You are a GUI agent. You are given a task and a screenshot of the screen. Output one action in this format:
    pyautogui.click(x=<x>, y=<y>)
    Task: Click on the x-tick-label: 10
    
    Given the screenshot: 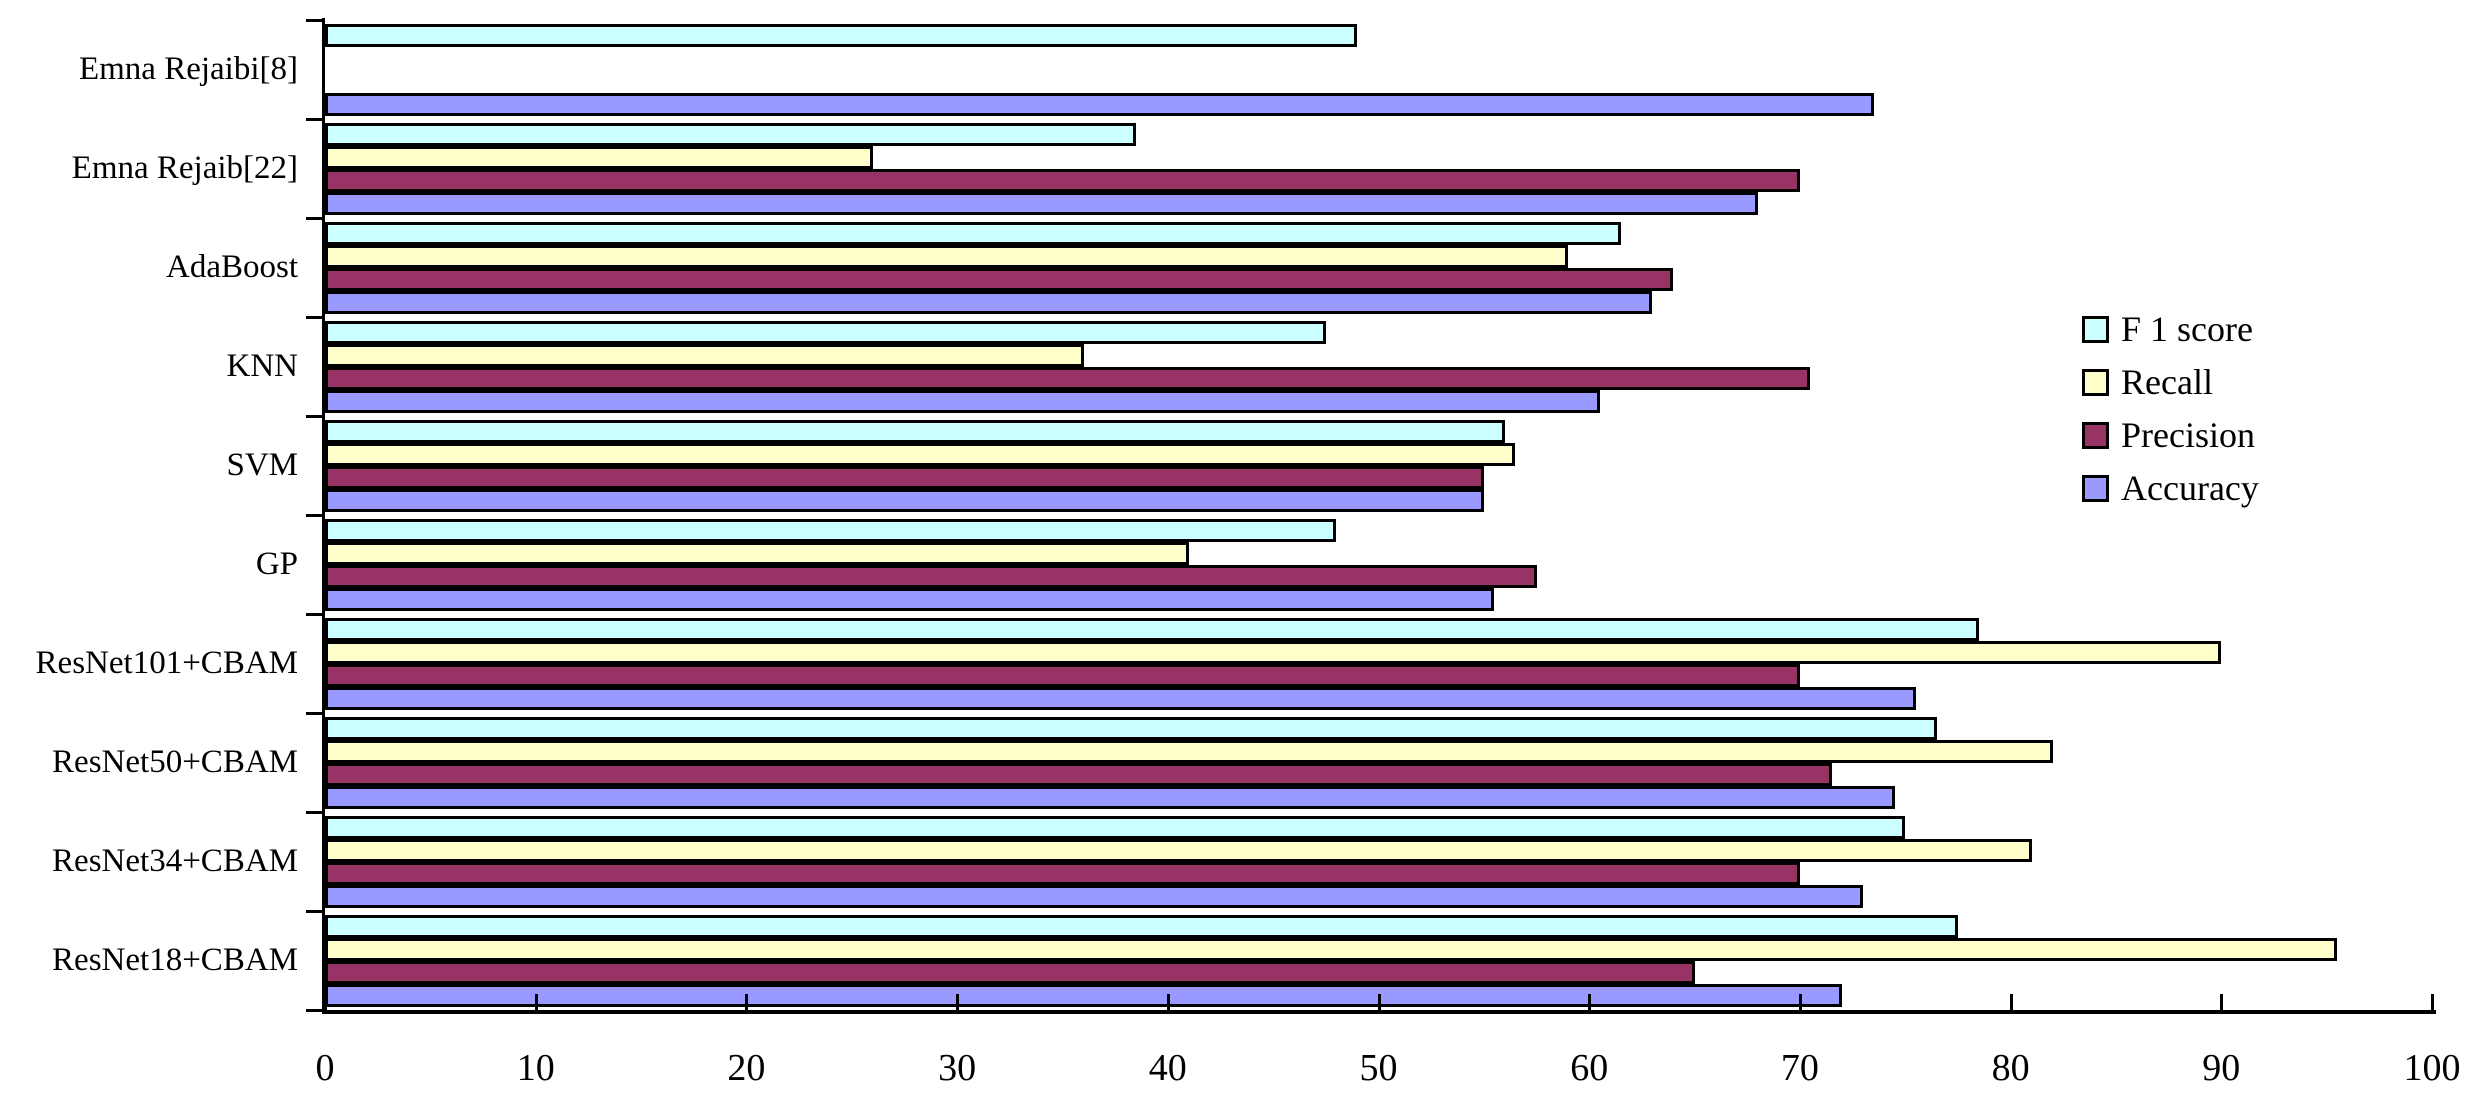 What is the action you would take?
    pyautogui.click(x=535, y=1068)
    